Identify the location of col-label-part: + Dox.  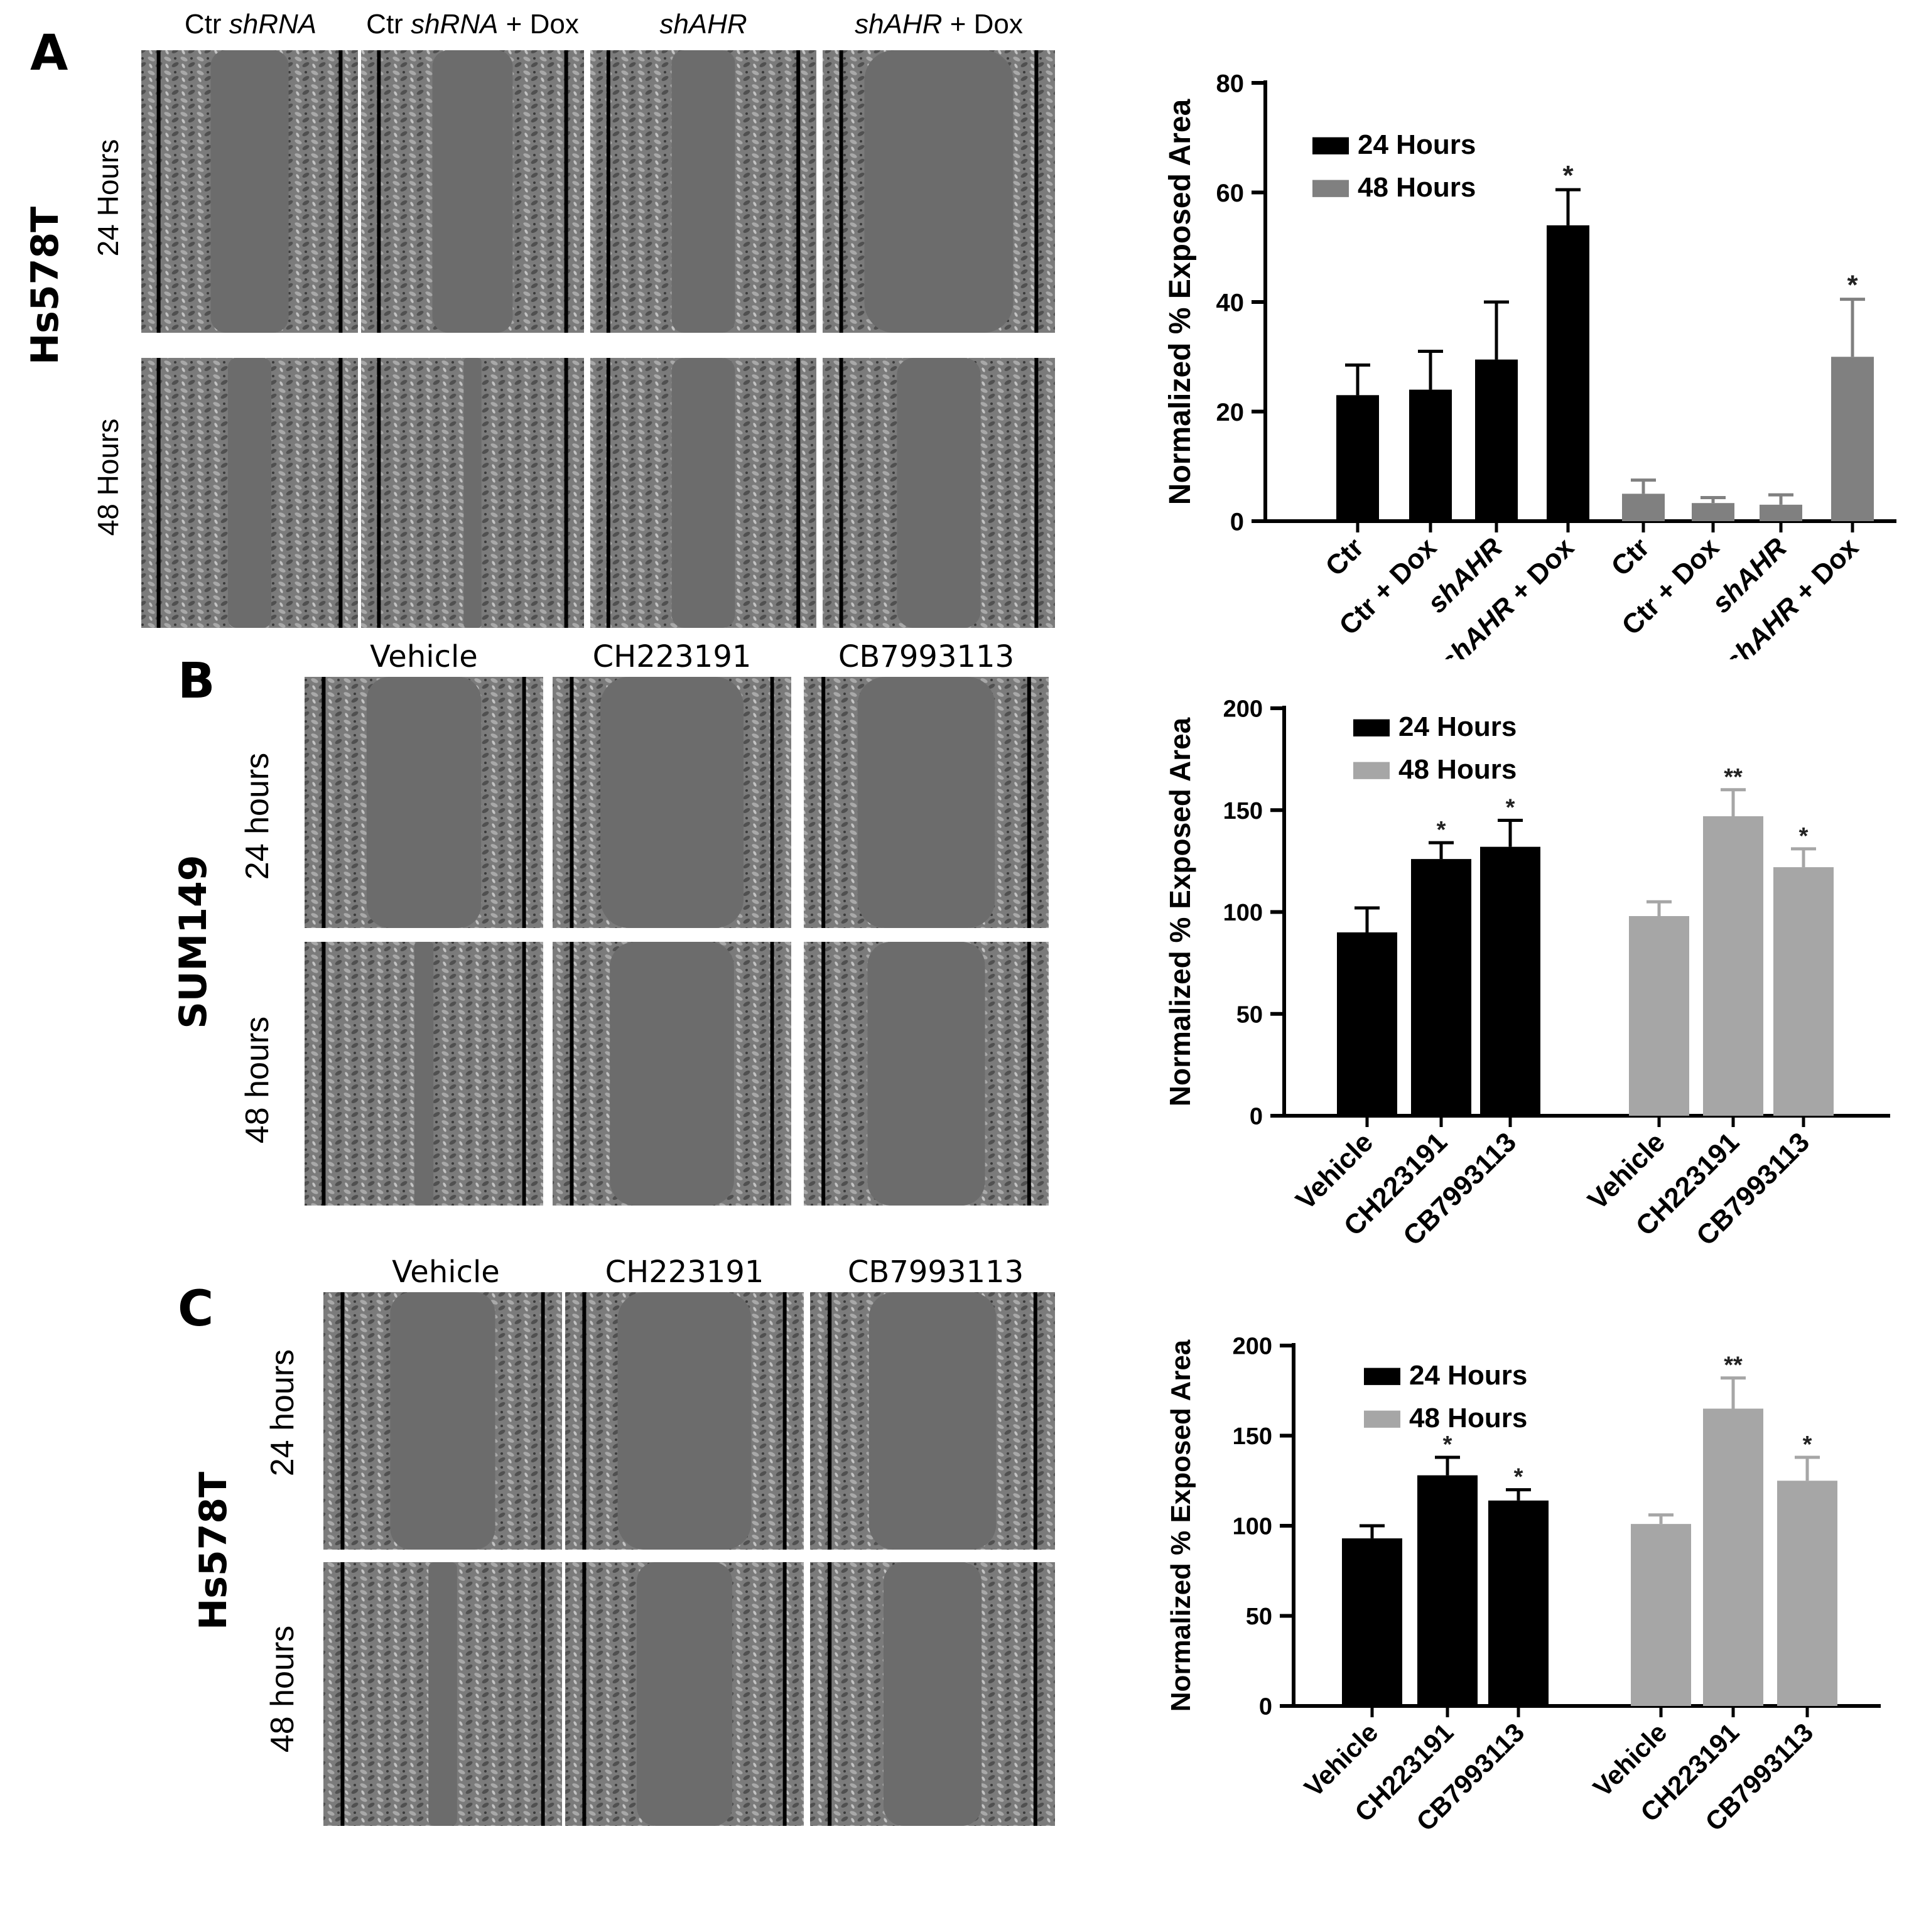
(538, 24).